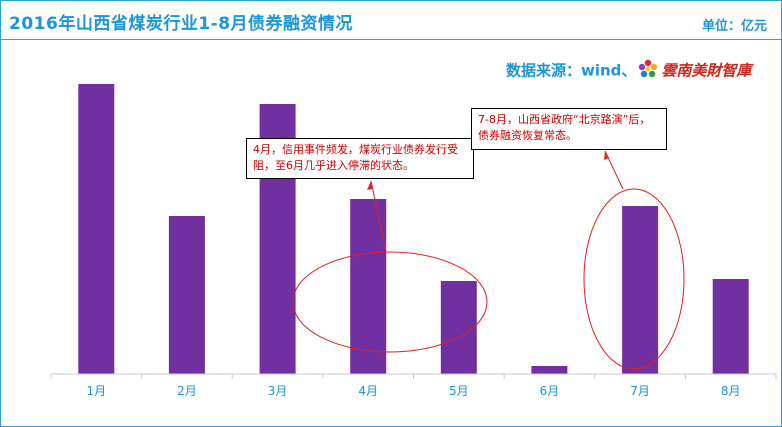 The height and width of the screenshot is (427, 782). I want to click on april-highlight-ellipse, so click(390, 302).